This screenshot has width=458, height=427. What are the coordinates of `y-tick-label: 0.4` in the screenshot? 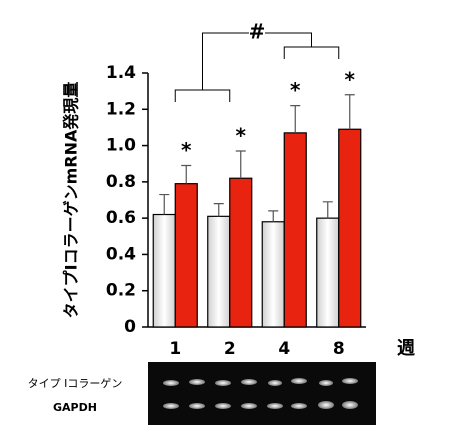 It's located at (121, 254).